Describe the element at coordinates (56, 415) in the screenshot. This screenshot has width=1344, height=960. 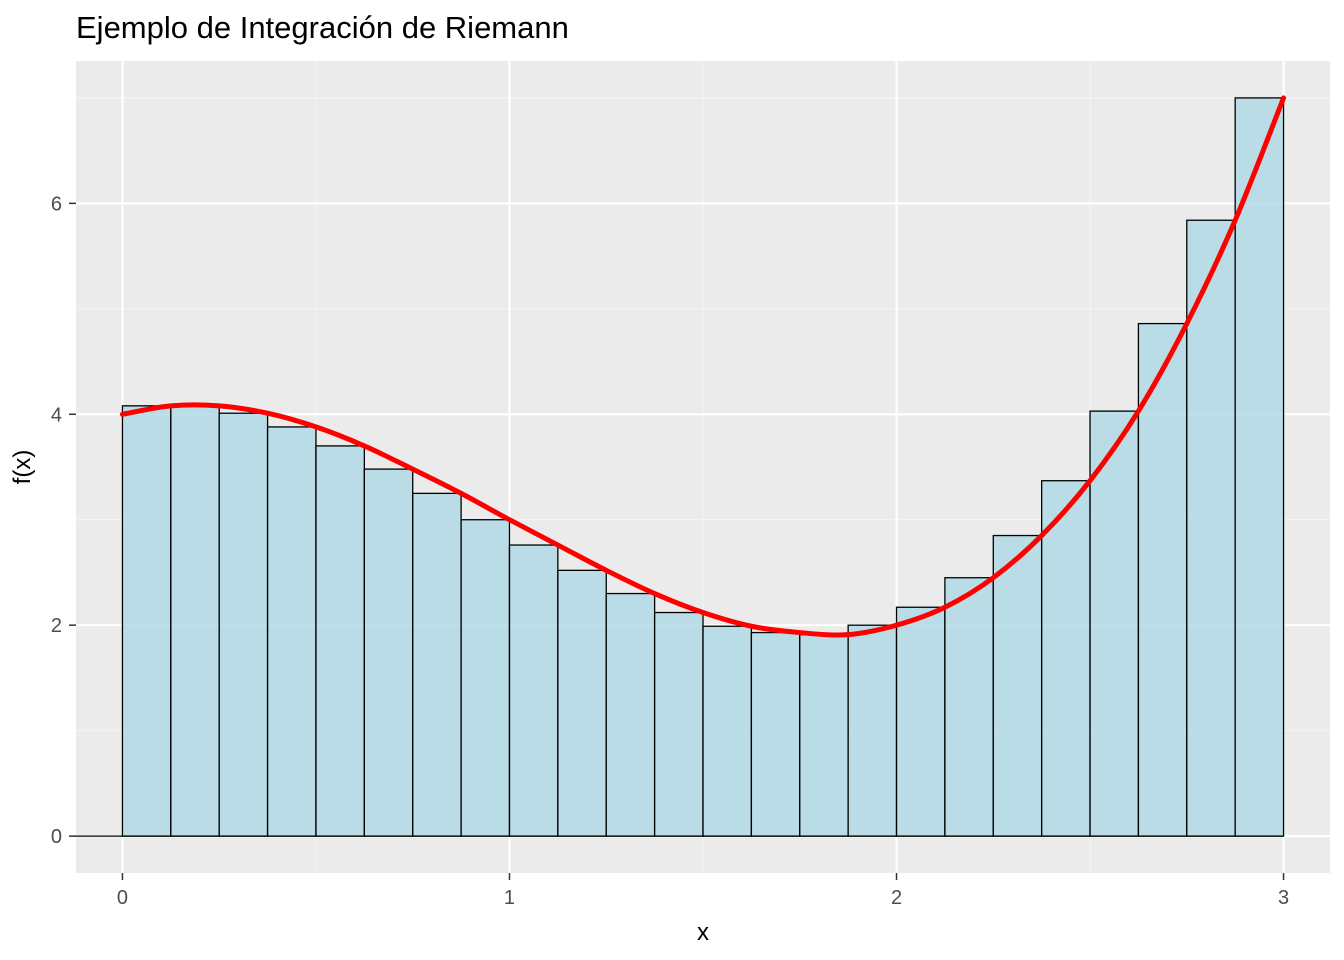
I see `y-tick-label: 4` at that location.